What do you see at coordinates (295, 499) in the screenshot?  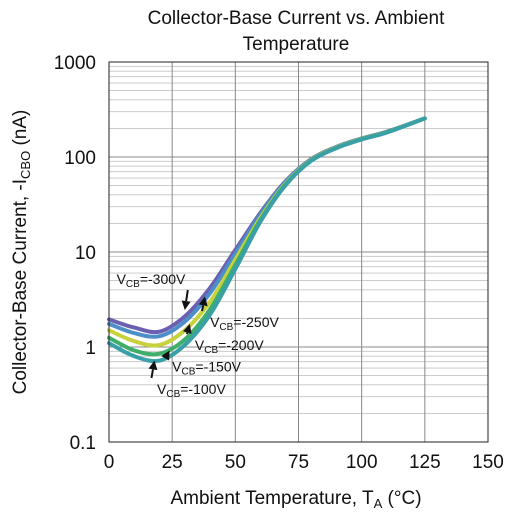 I see `x-axis-label: Ambient Temperature, TA (°C)` at bounding box center [295, 499].